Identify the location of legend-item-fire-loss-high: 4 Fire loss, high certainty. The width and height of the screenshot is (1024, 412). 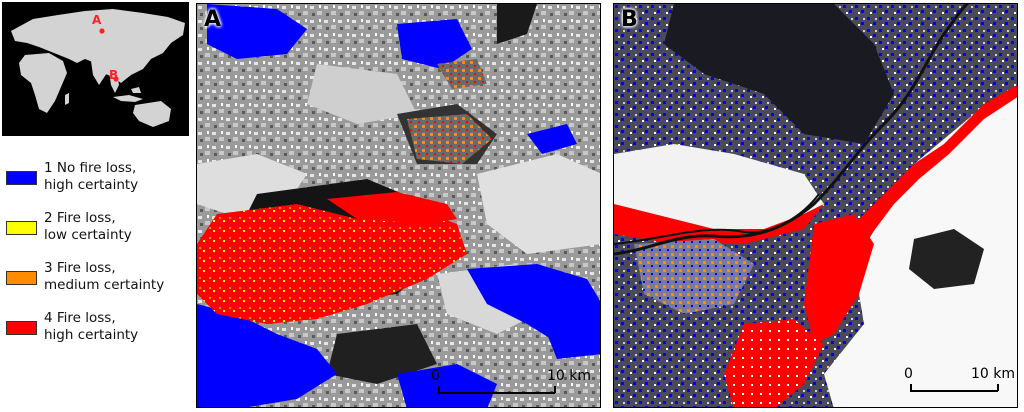
(101, 332).